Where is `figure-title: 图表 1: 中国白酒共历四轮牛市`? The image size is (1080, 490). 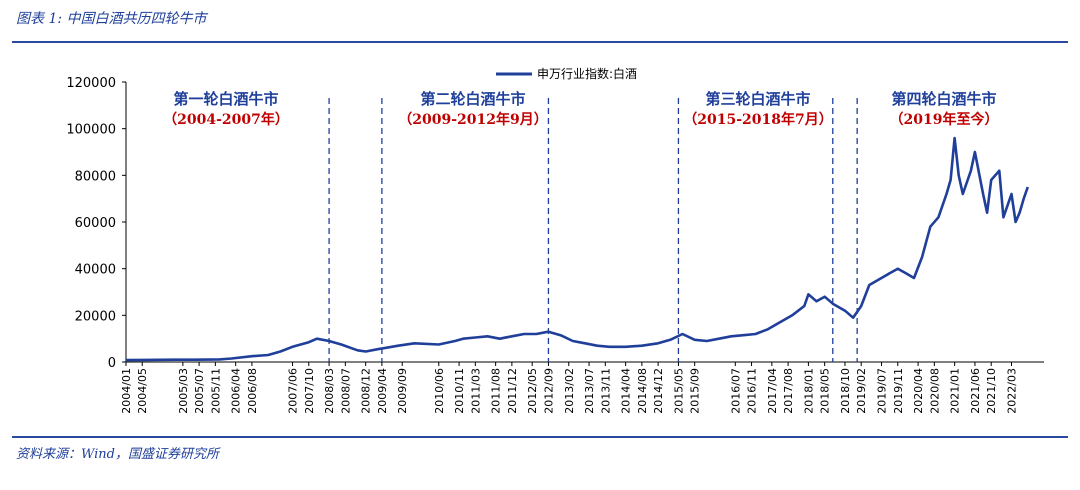 figure-title: 图表 1: 中国白酒共历四轮牛市 is located at coordinates (111, 19).